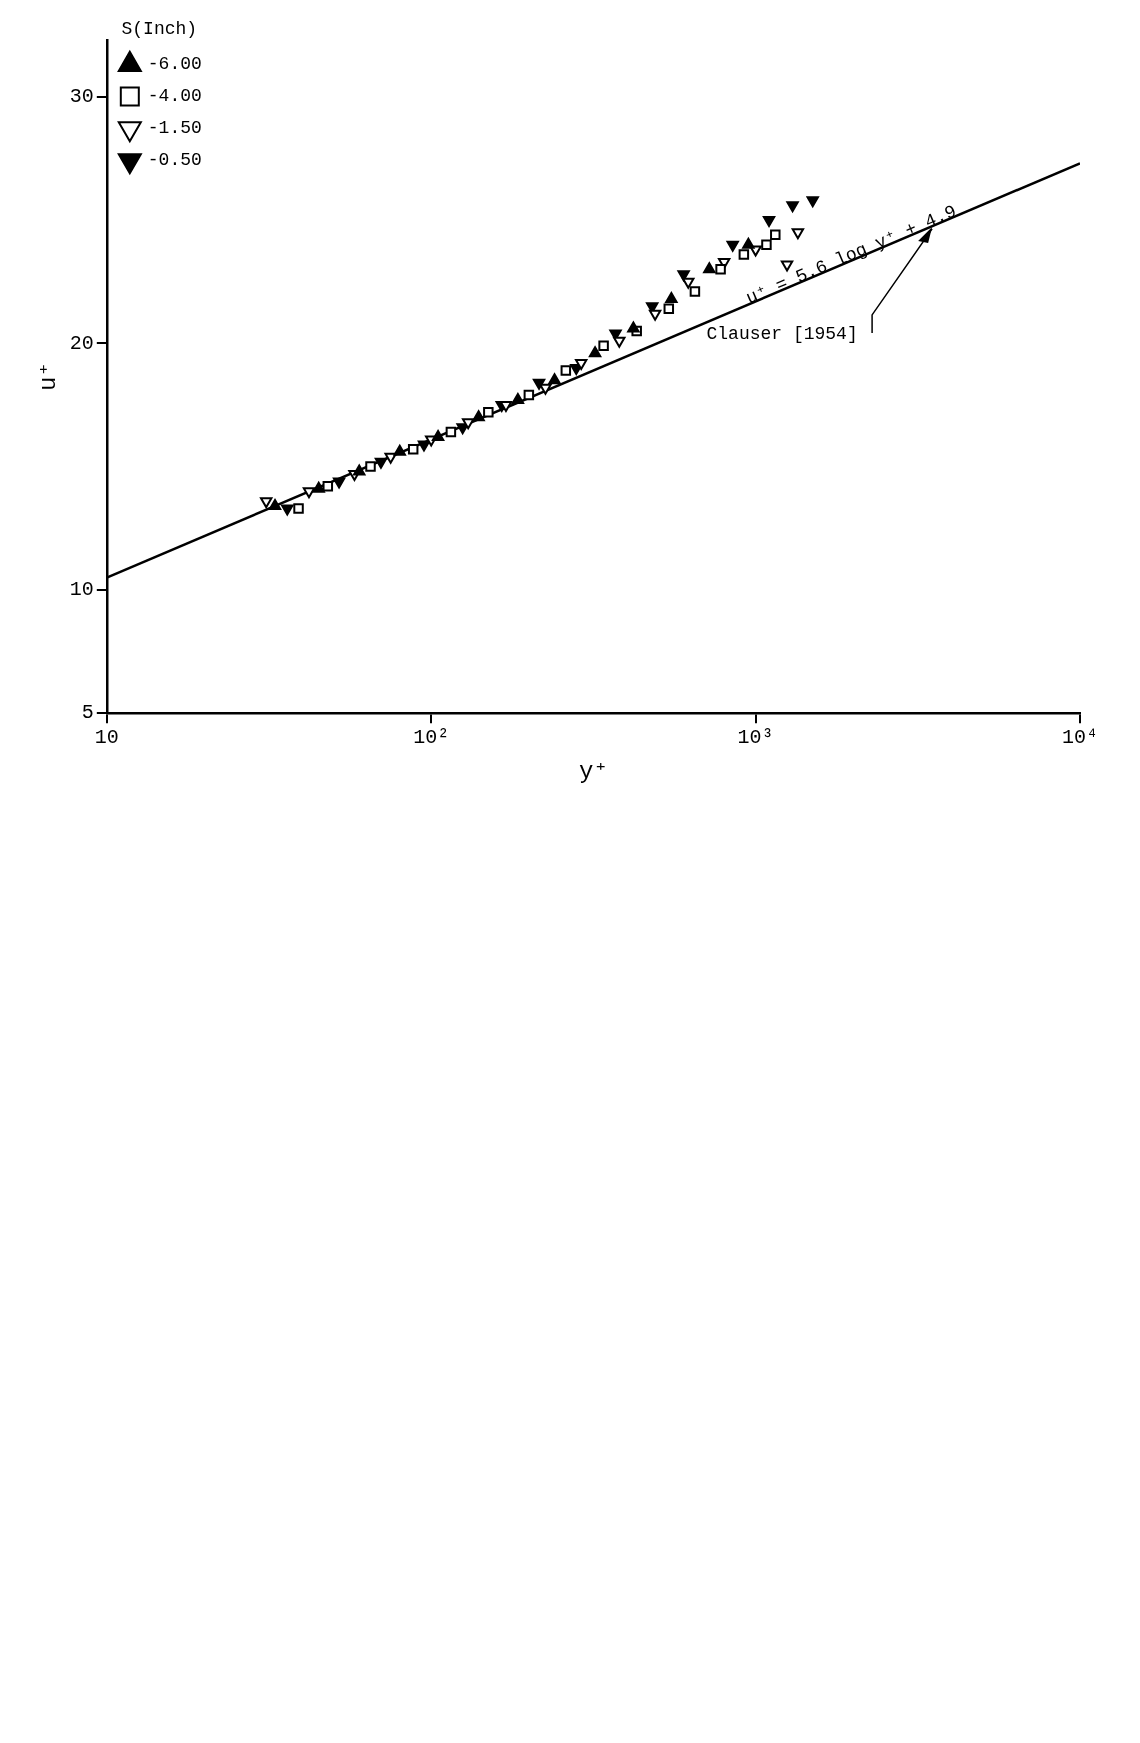 Image resolution: width=1140 pixels, height=1743 pixels. What do you see at coordinates (174, 160) in the screenshot?
I see `legend-label: -0.50` at bounding box center [174, 160].